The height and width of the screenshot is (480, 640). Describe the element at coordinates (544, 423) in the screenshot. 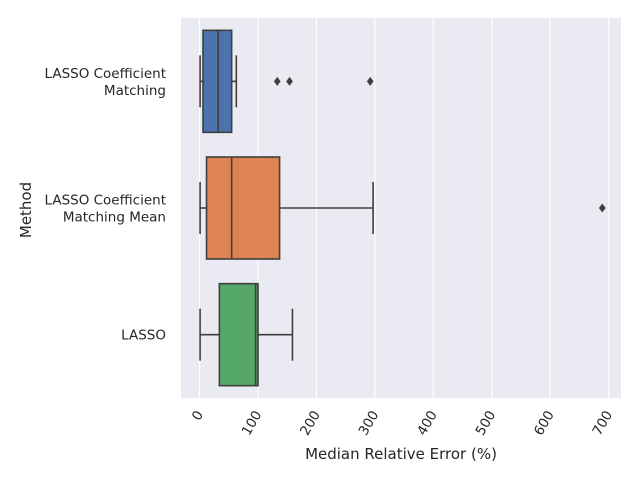

I see `x-tick-label: 600` at that location.